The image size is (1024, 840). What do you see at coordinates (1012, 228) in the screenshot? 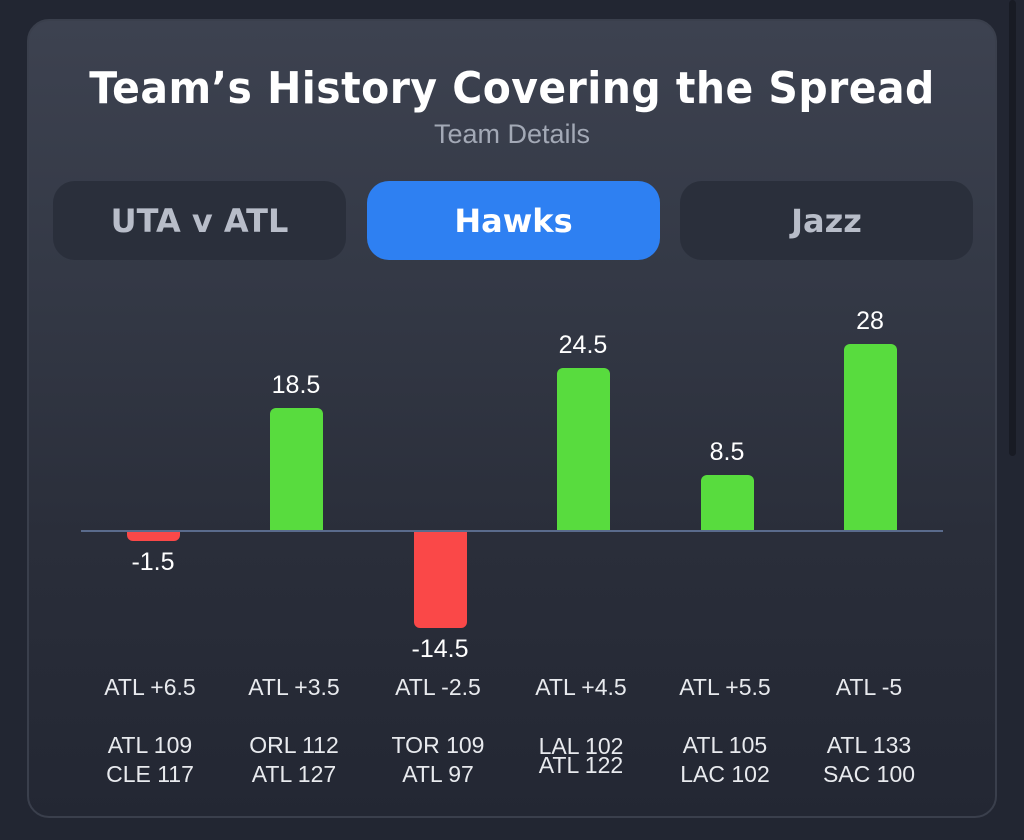
I see `page-scrollbar` at bounding box center [1012, 228].